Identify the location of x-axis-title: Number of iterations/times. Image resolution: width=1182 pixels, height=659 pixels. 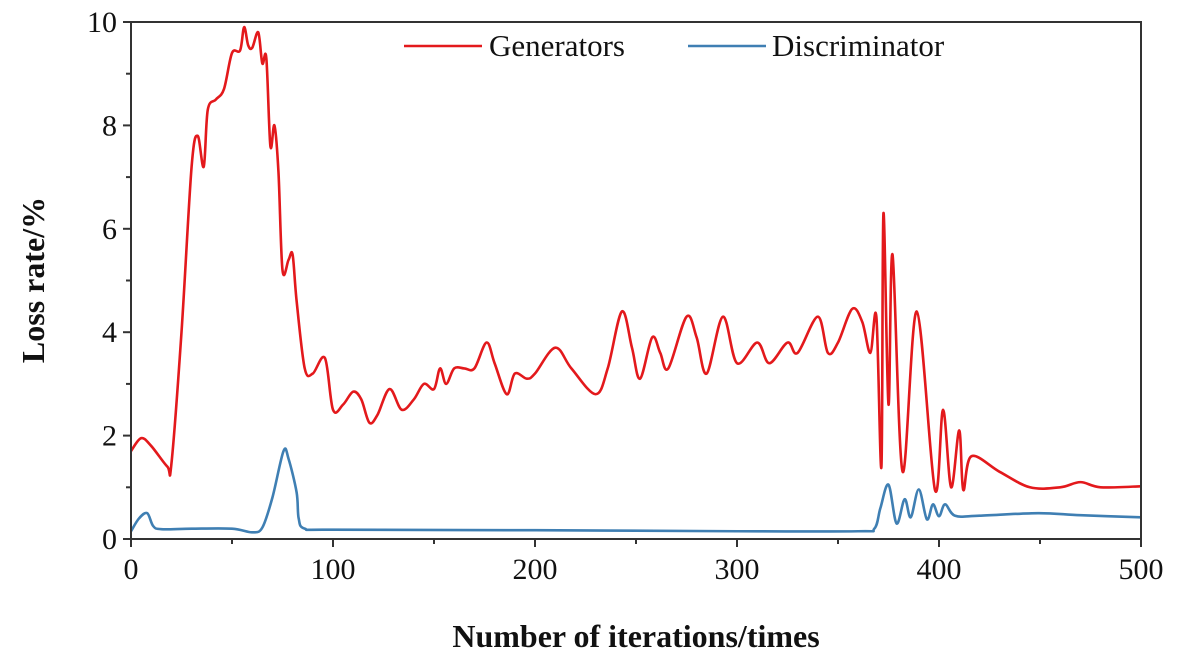
(635, 636).